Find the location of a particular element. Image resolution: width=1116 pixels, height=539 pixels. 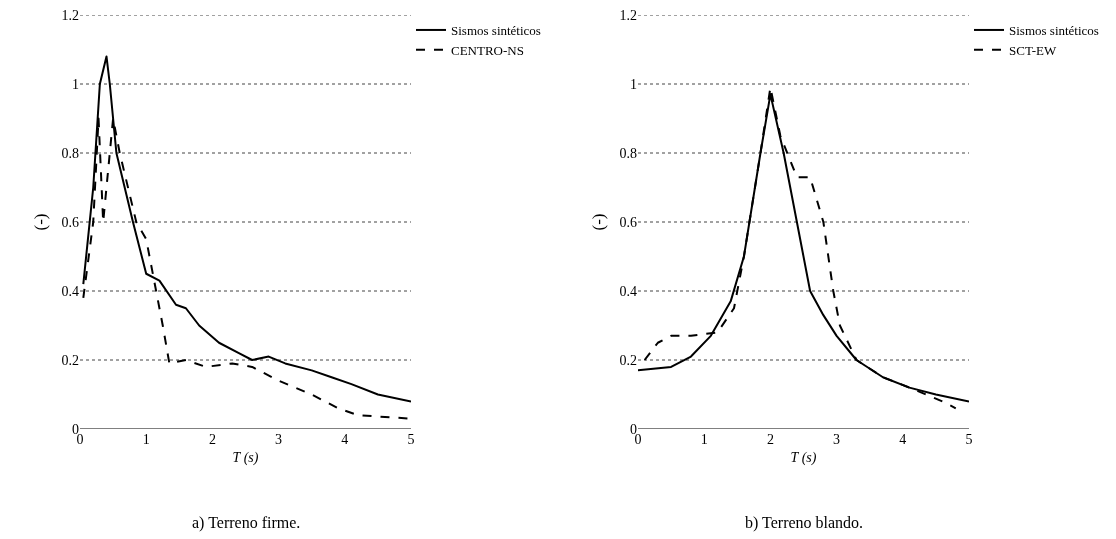

text: a) Terreno firme. is located at coordinates (246, 523).